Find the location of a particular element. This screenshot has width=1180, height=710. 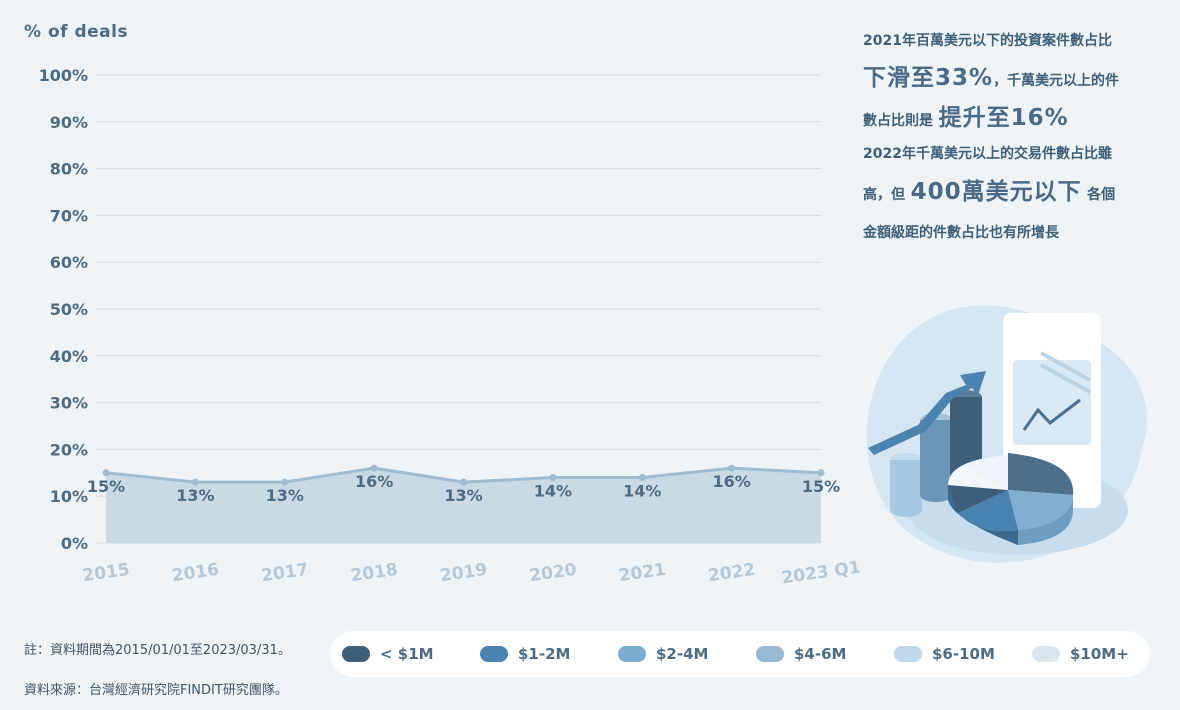

y-tick-label: 90% is located at coordinates (69, 122).